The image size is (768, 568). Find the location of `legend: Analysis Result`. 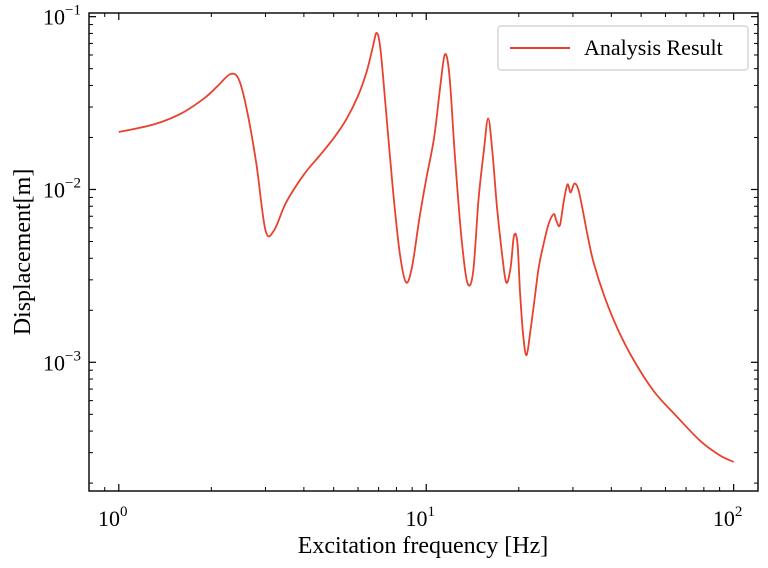

legend: Analysis Result is located at coordinates (623, 48).